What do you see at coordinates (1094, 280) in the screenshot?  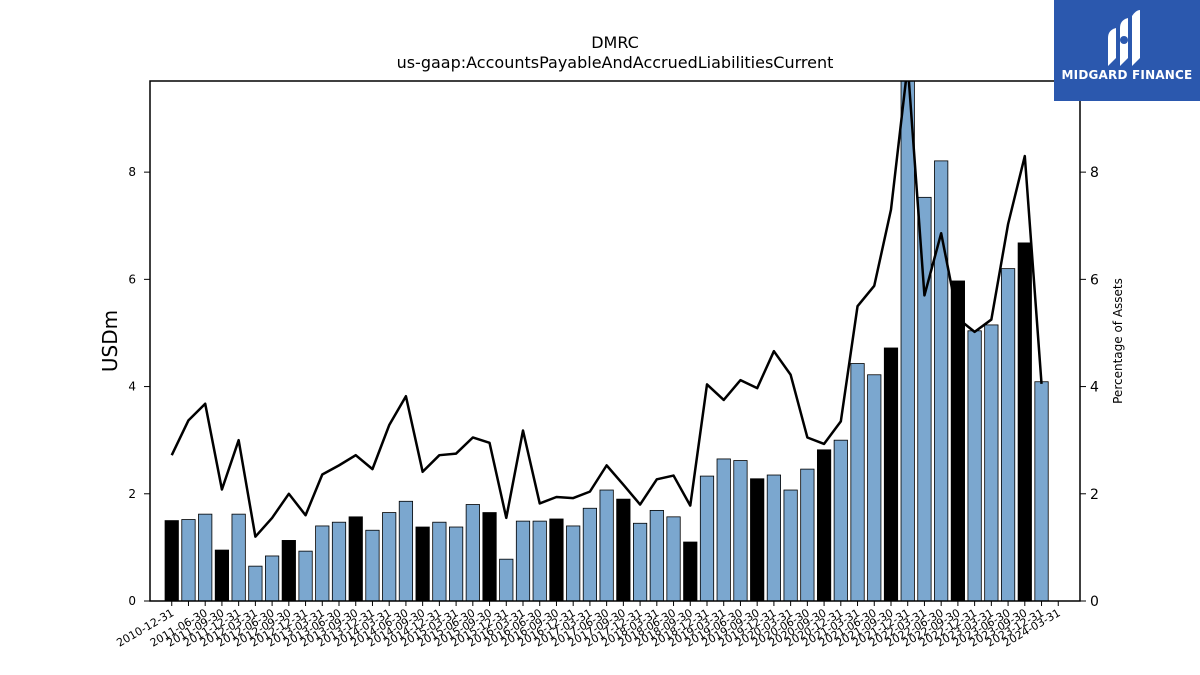 I see `y-right-tick-label: 6` at bounding box center [1094, 280].